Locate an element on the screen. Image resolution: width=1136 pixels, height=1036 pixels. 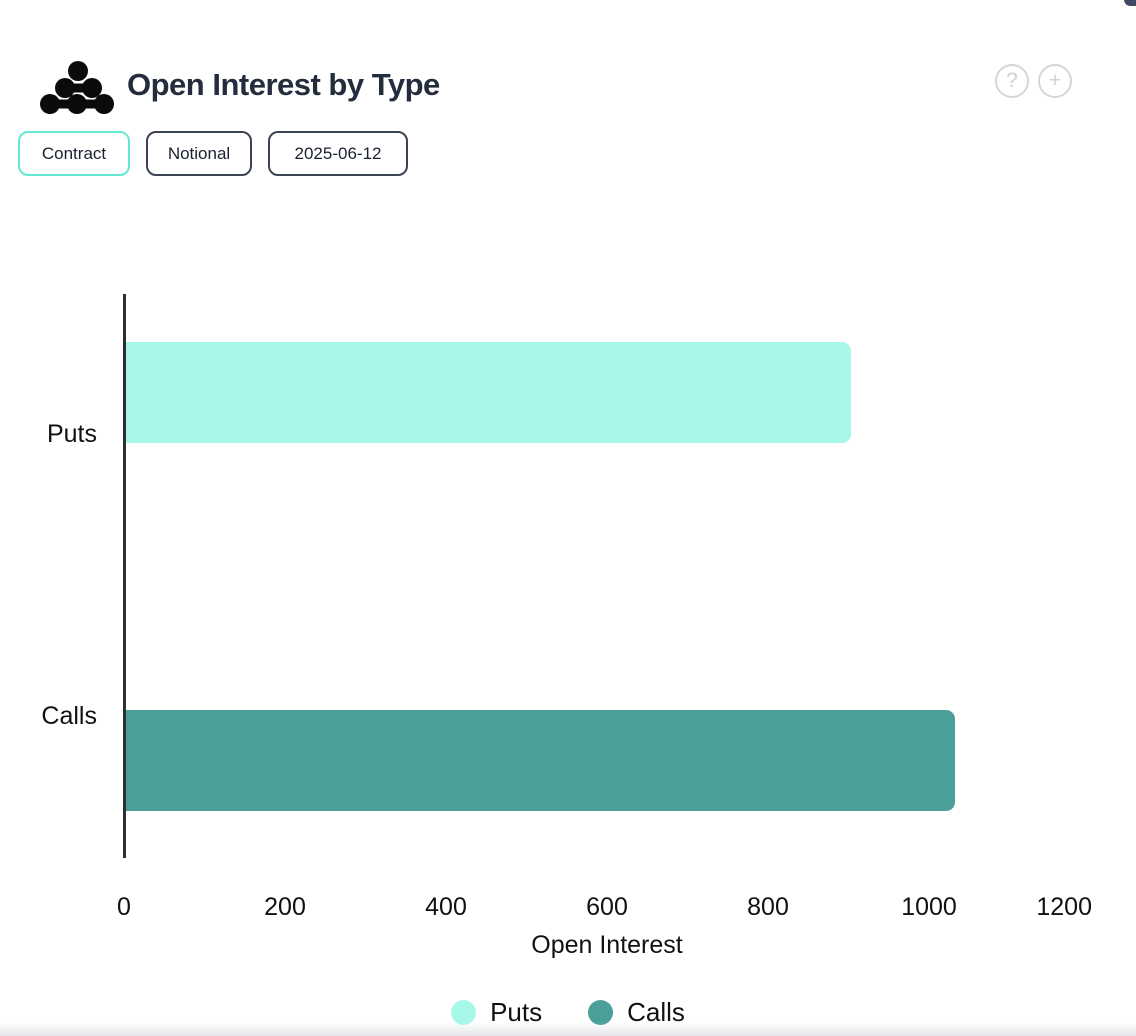
page-title: Open Interest by Type is located at coordinates (283, 84).